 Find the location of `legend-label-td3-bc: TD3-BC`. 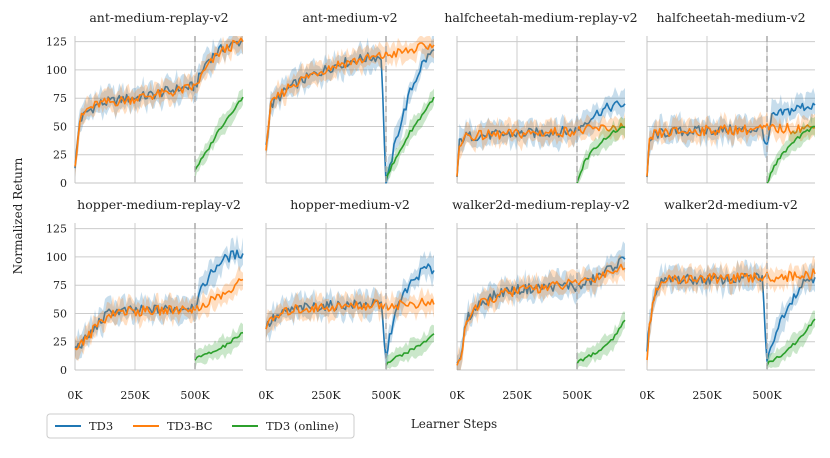

legend-label-td3-bc: TD3-BC is located at coordinates (190, 426).